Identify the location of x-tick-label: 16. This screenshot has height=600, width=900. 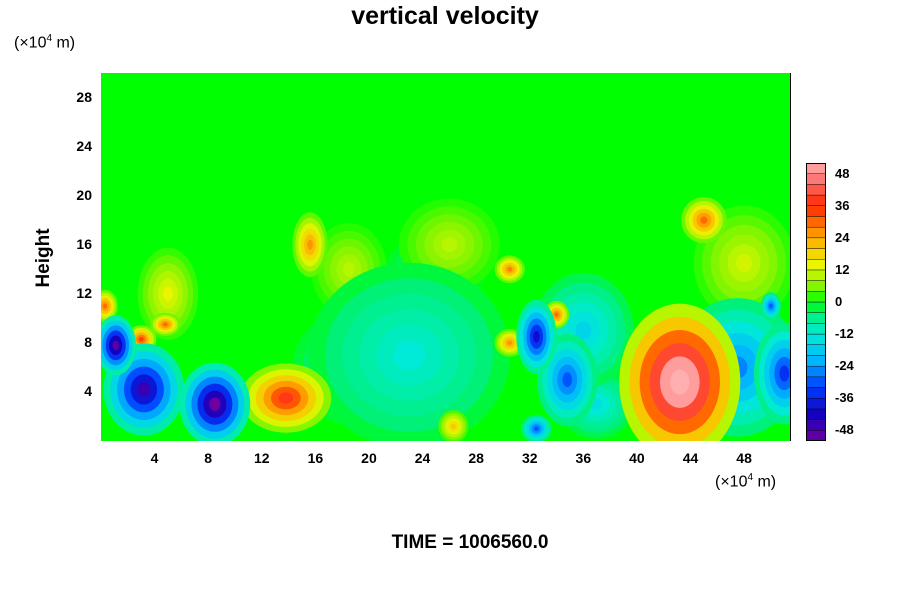
(315, 458).